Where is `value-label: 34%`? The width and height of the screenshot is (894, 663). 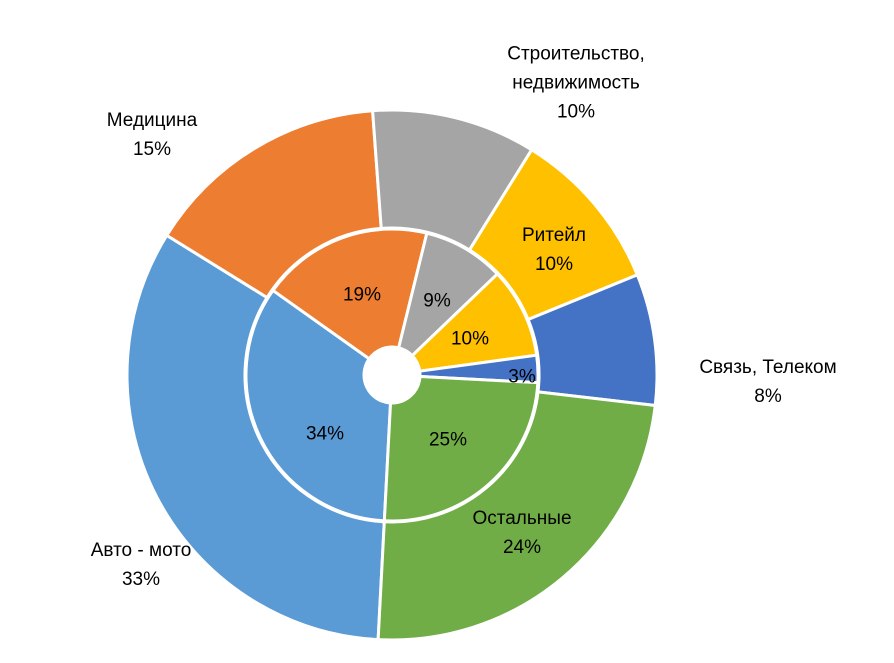 value-label: 34% is located at coordinates (325, 434).